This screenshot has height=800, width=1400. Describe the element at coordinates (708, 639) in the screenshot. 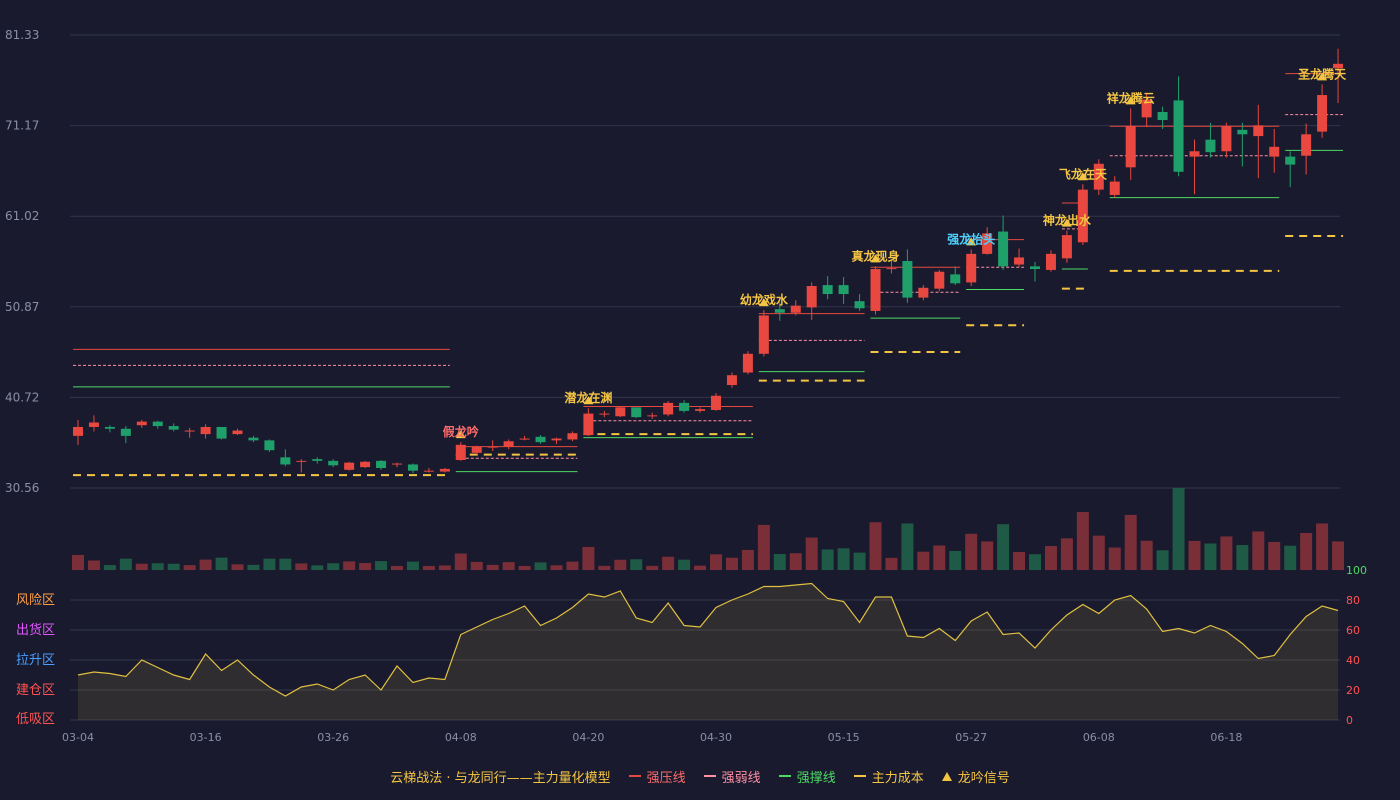

I see `index-line` at that location.